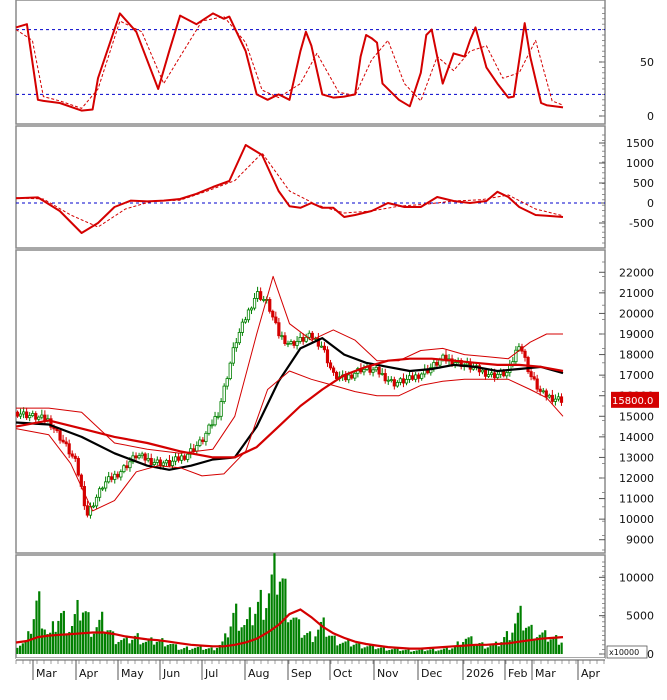 The width and height of the screenshot is (667, 700). What do you see at coordinates (480, 673) in the screenshot?
I see `month-label-2026: 2026` at bounding box center [480, 673].